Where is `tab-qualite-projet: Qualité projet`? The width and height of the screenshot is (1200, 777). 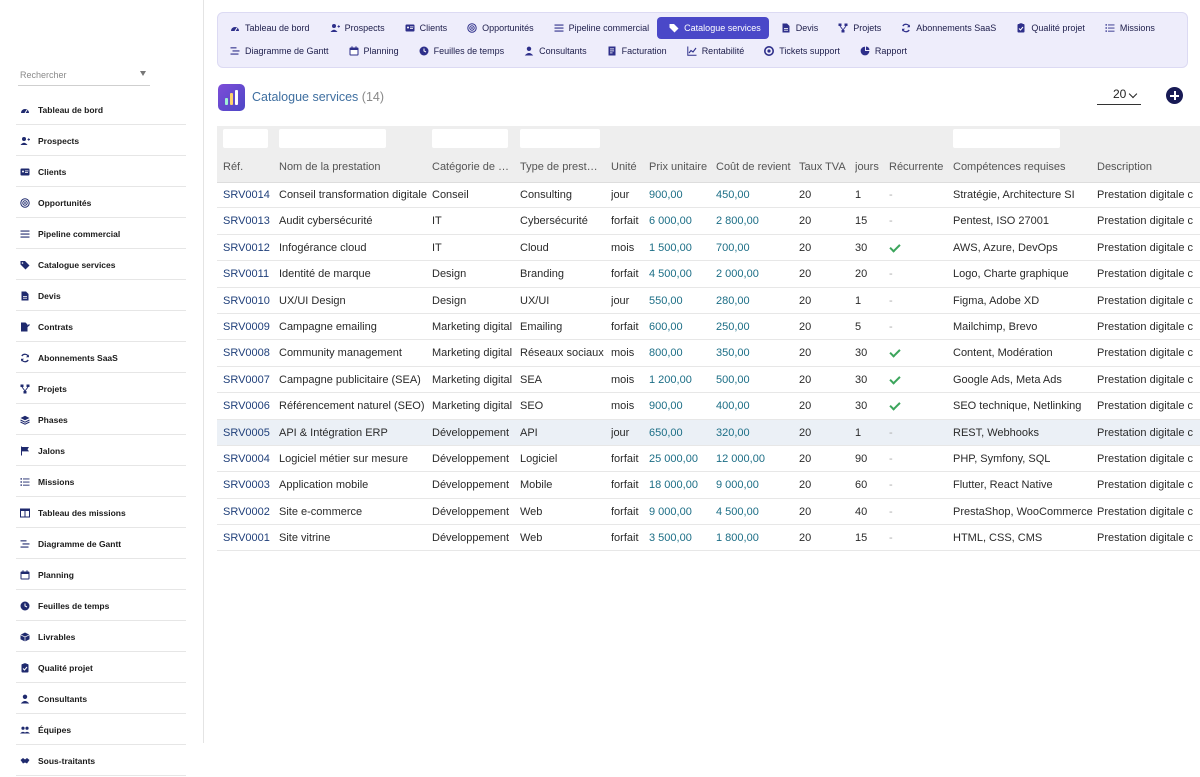
tab-qualite-projet: Qualité projet is located at coordinates (1048, 28).